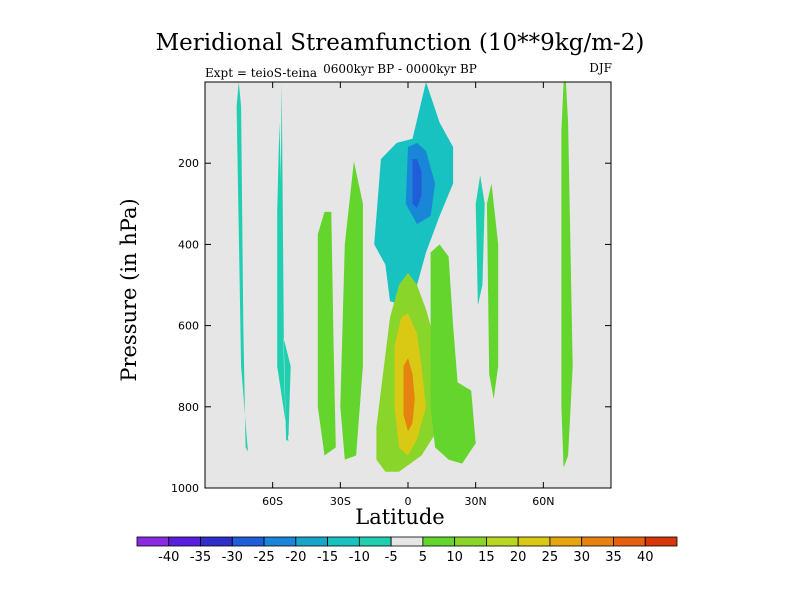 Image resolution: width=800 pixels, height=600 pixels. I want to click on season-label: DJF, so click(600, 68).